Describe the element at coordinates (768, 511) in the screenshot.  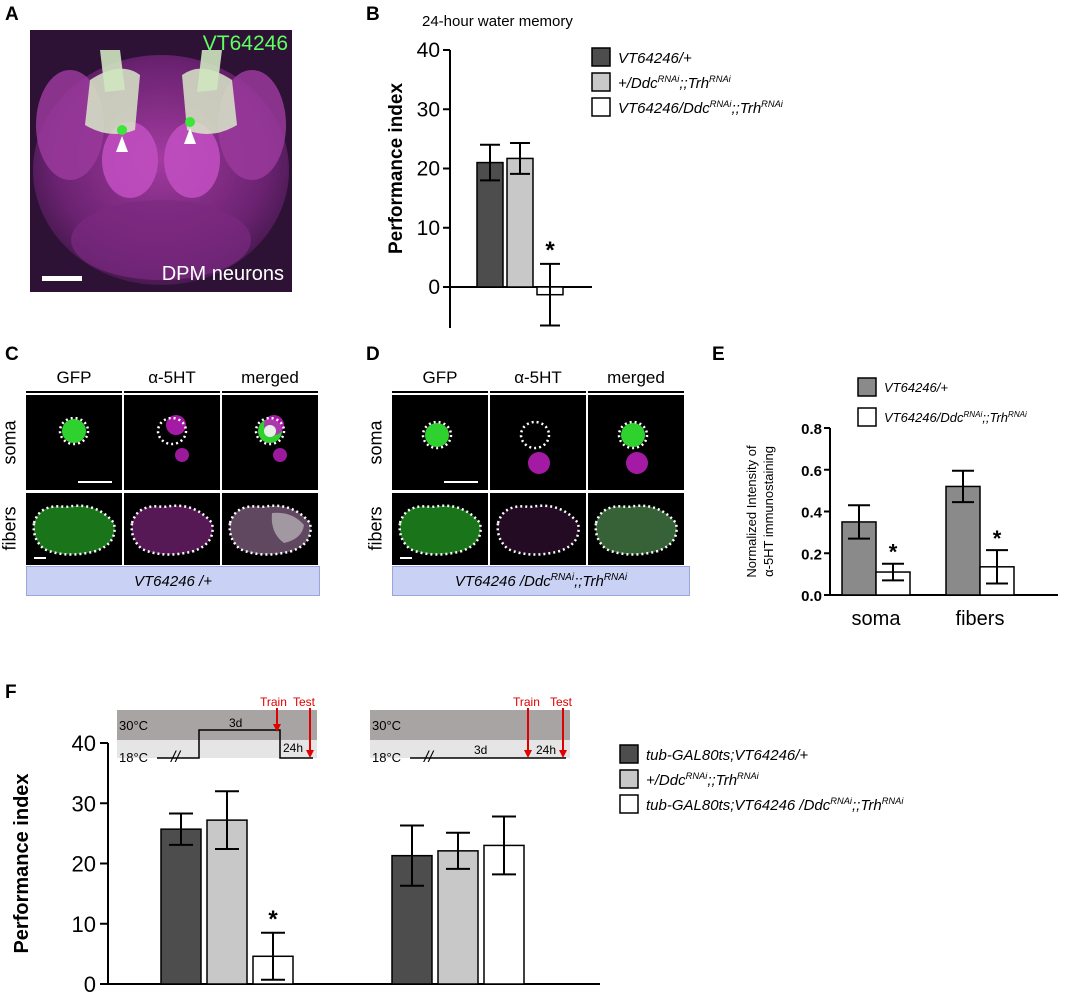
I see `chart-e-ylabel-line2: α-5HT immunostaining` at that location.